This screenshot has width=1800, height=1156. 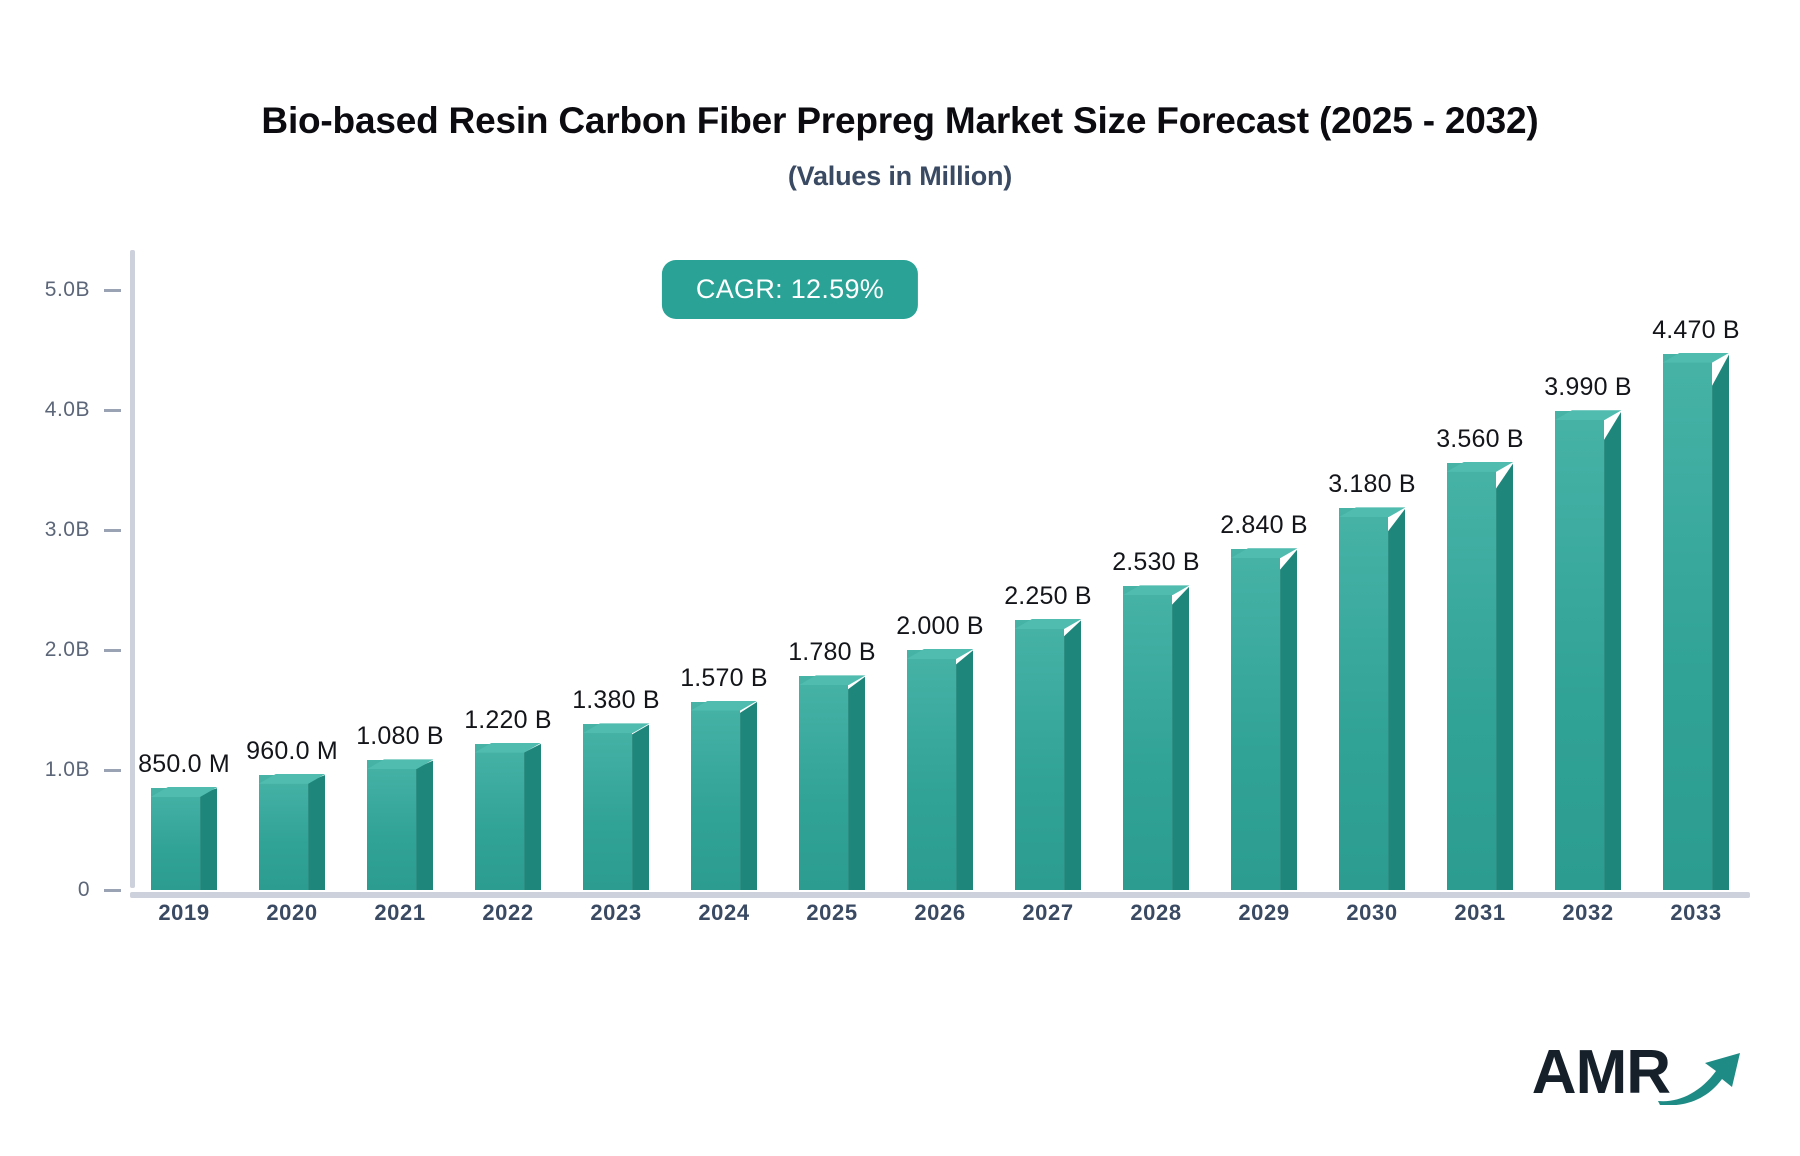 I want to click on bar-value-label: 2.000 B, so click(x=940, y=626).